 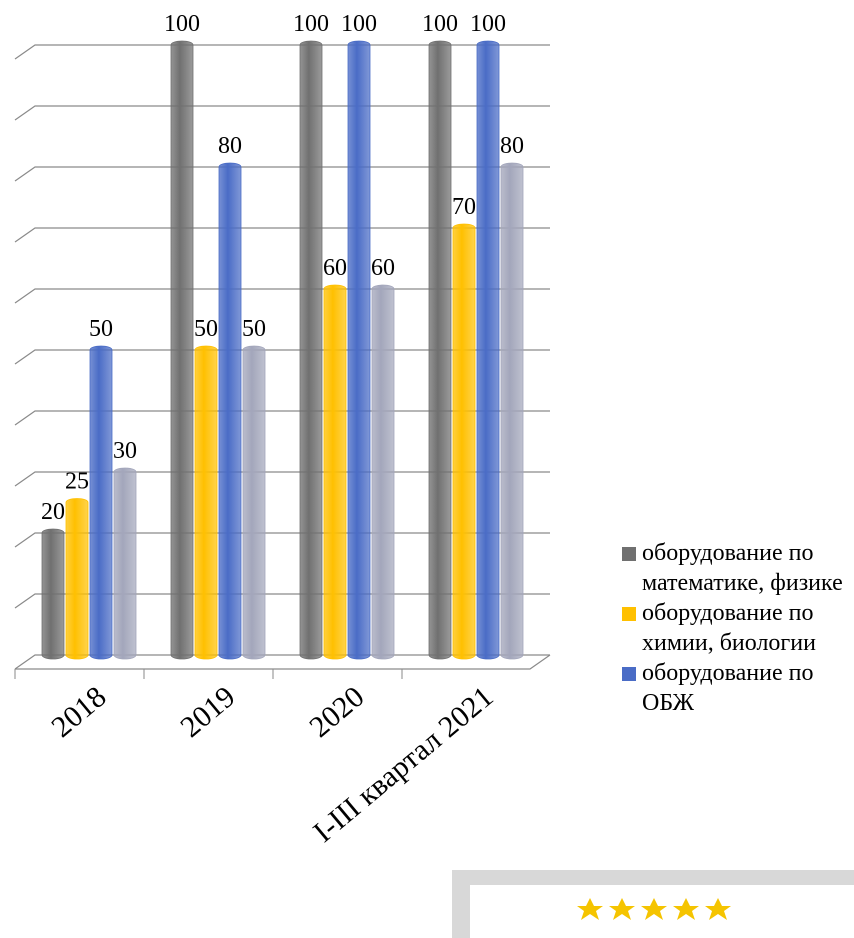 I want to click on x-tick-label: 2019, so click(x=207, y=712).